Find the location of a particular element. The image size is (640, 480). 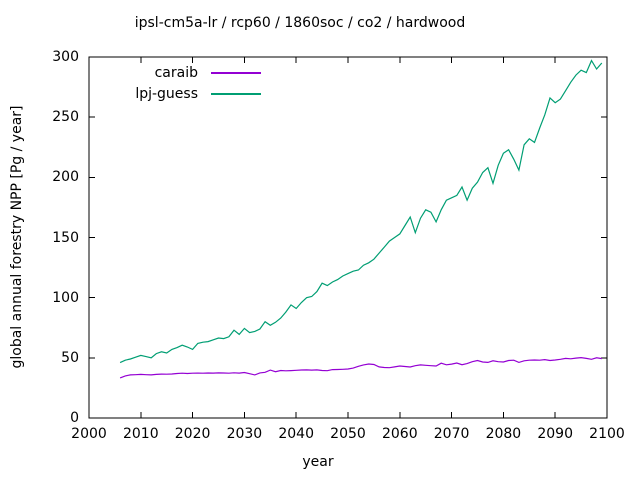

legend-entry-caraib: caraib is located at coordinates (174, 72).